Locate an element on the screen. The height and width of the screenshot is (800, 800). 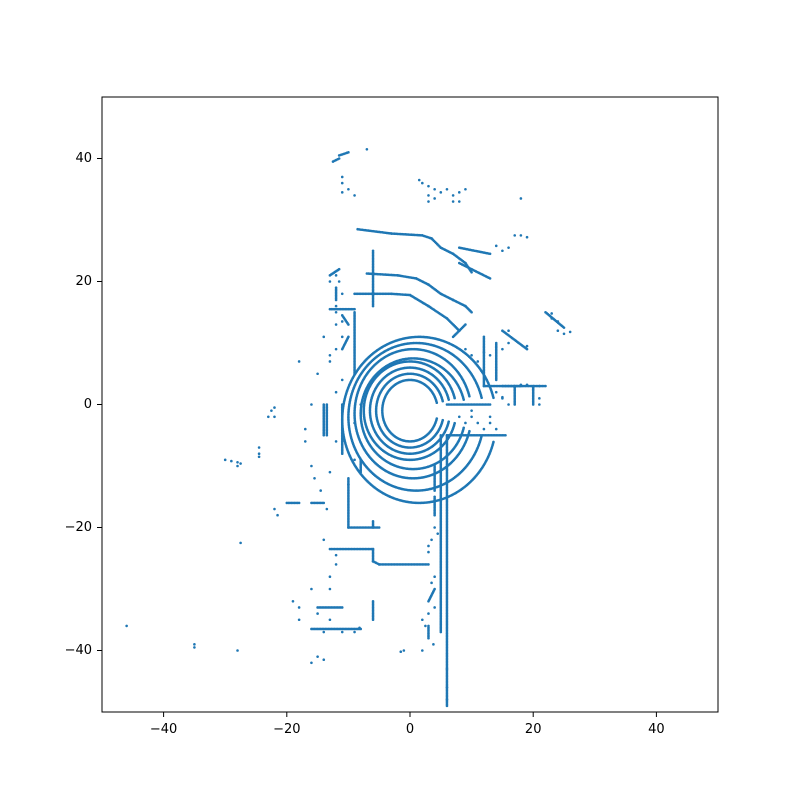
x-tick-label: 40 is located at coordinates (656, 729).